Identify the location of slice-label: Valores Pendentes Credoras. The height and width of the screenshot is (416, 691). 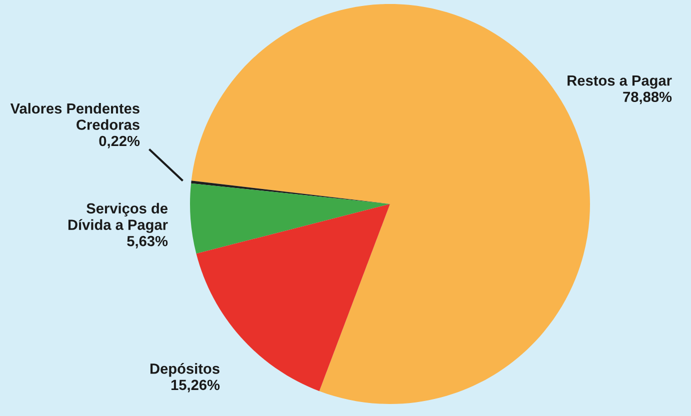
(75, 116).